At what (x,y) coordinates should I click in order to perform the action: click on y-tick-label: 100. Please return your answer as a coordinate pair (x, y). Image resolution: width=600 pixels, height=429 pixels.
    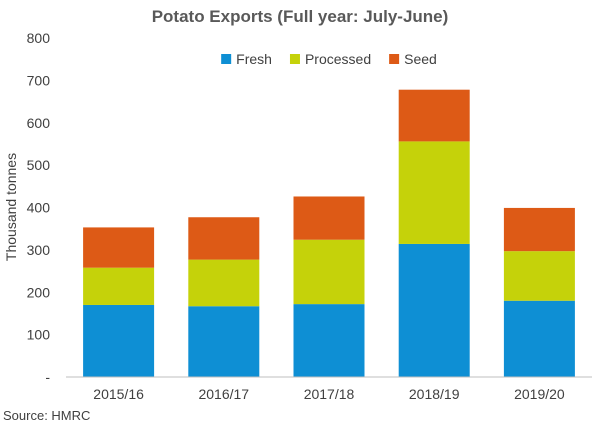
    Looking at the image, I should click on (39, 335).